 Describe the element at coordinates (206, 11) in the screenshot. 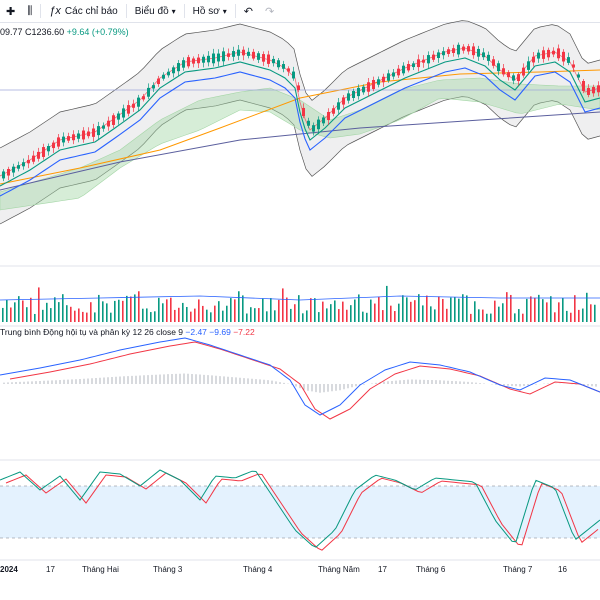

I see `profile-label: Hồ sơ` at that location.